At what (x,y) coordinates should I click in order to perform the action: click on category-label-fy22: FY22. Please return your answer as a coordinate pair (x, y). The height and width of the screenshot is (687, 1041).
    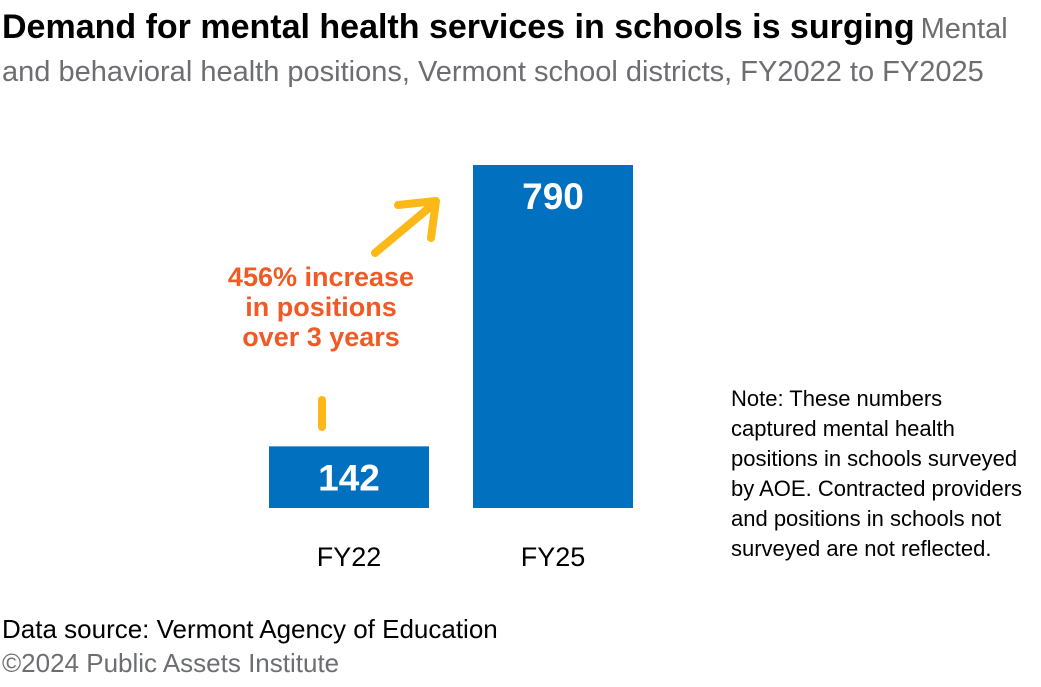
    Looking at the image, I should click on (349, 557).